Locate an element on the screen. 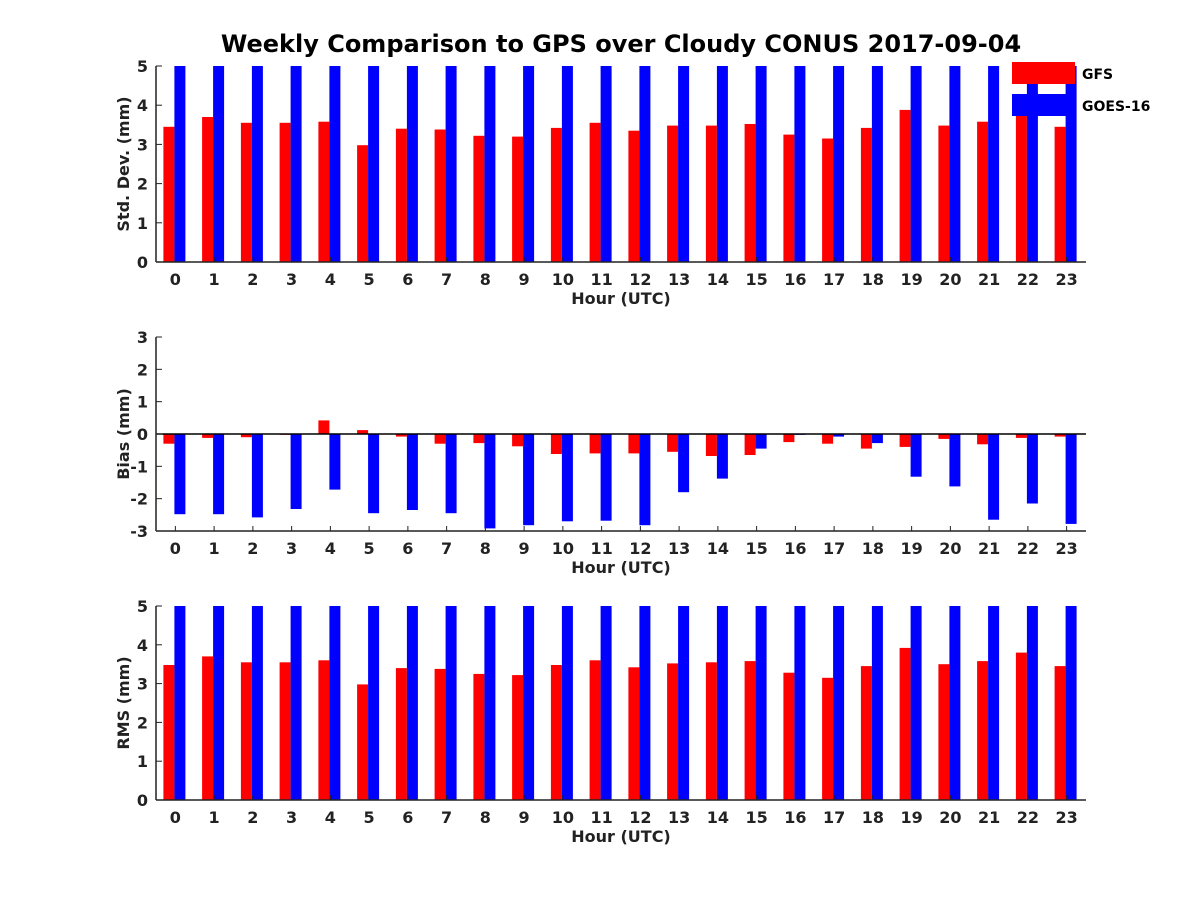  x-tick-label: 12 is located at coordinates (640, 548).